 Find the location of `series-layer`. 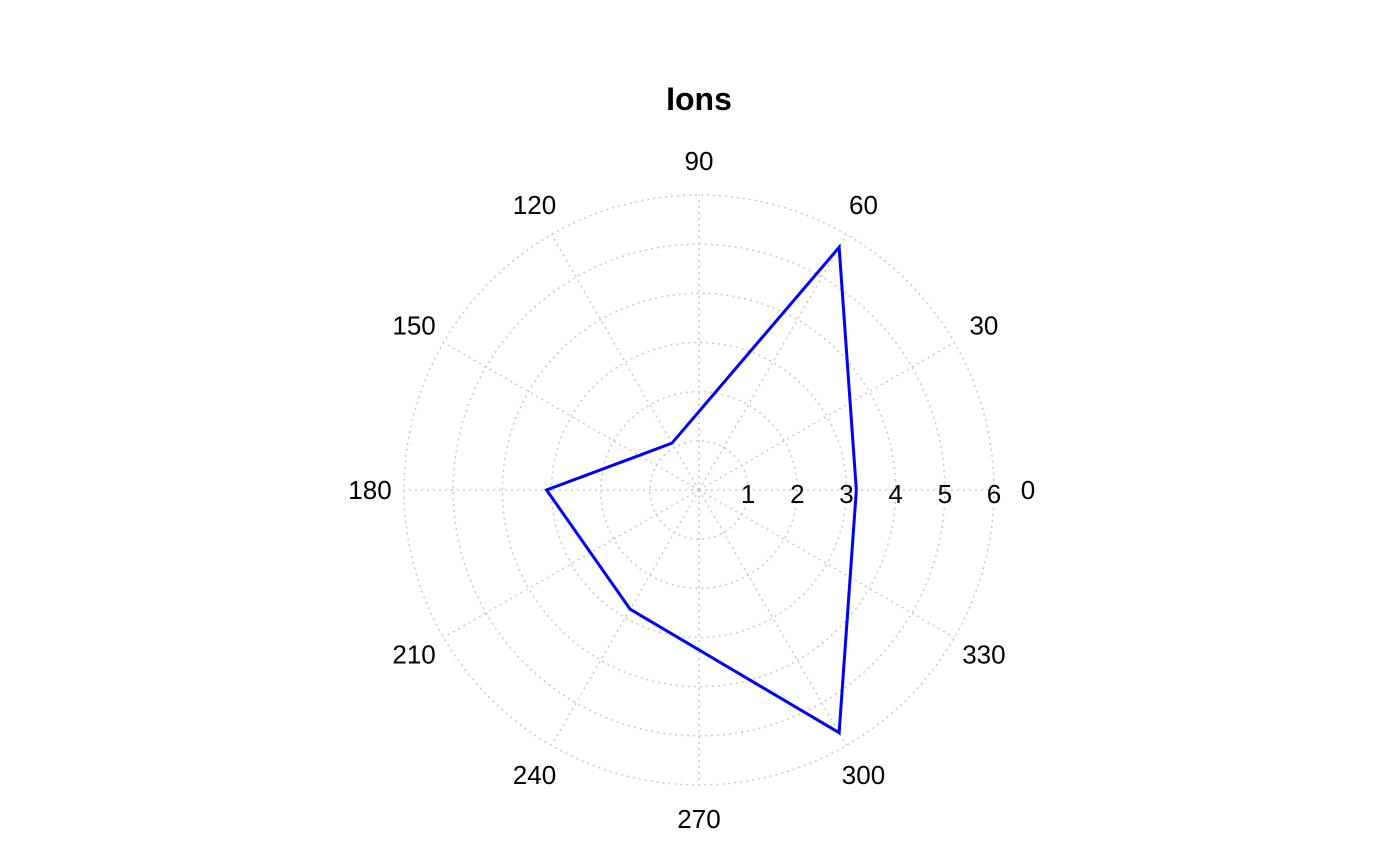

series-layer is located at coordinates (701, 489).